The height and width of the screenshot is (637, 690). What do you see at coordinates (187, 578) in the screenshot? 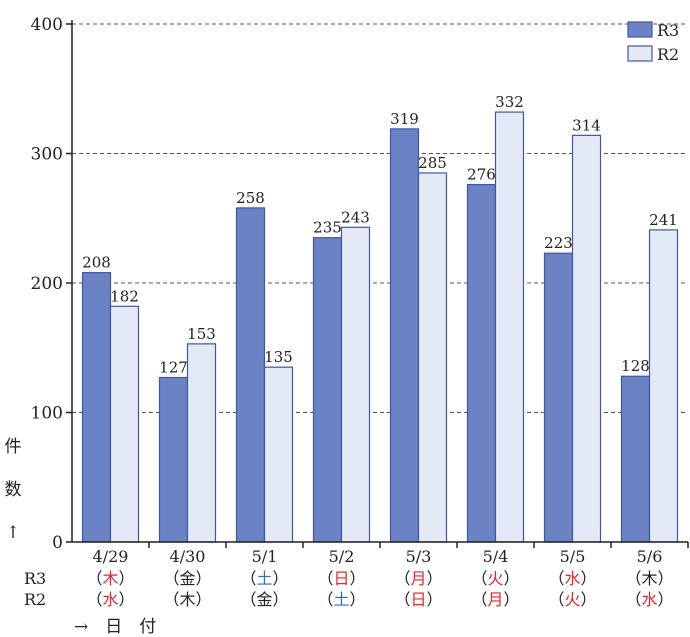
I see `weekday-label-r3: （金）` at bounding box center [187, 578].